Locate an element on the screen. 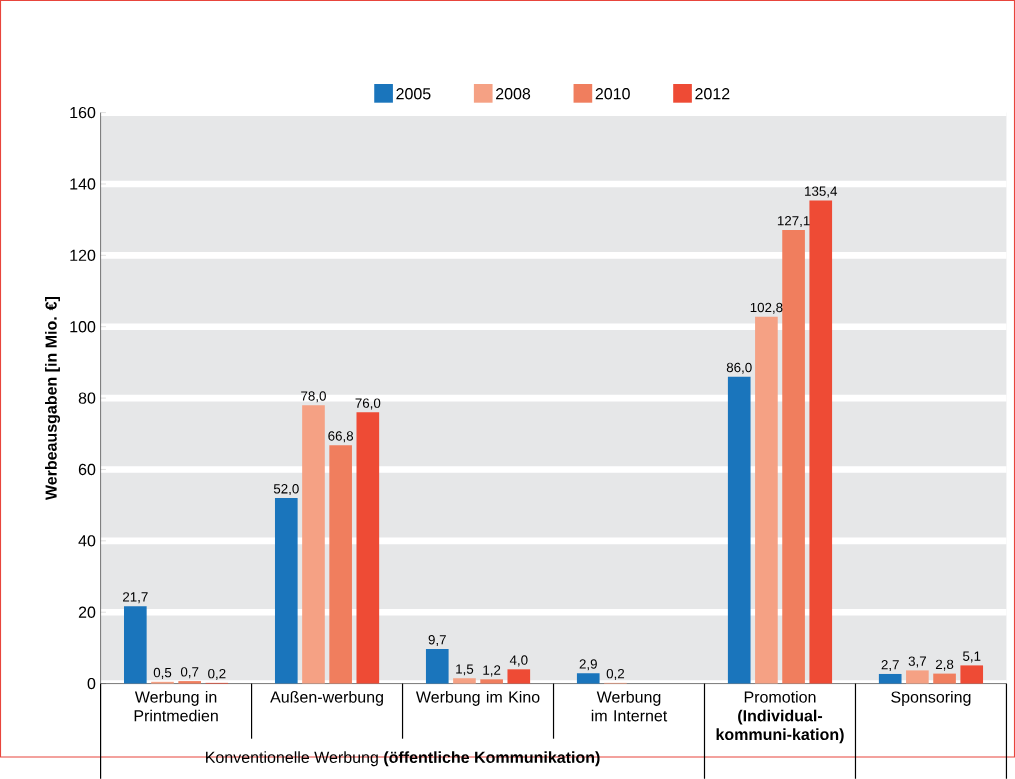 The image size is (1015, 779). data-label: 2,8 is located at coordinates (944, 665).